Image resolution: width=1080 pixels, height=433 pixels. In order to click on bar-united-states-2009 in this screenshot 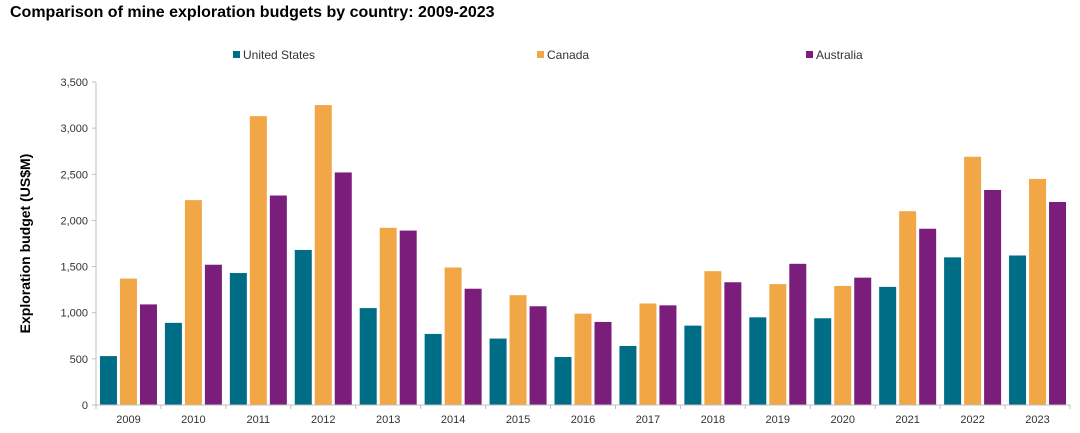, I will do `click(108, 380)`.